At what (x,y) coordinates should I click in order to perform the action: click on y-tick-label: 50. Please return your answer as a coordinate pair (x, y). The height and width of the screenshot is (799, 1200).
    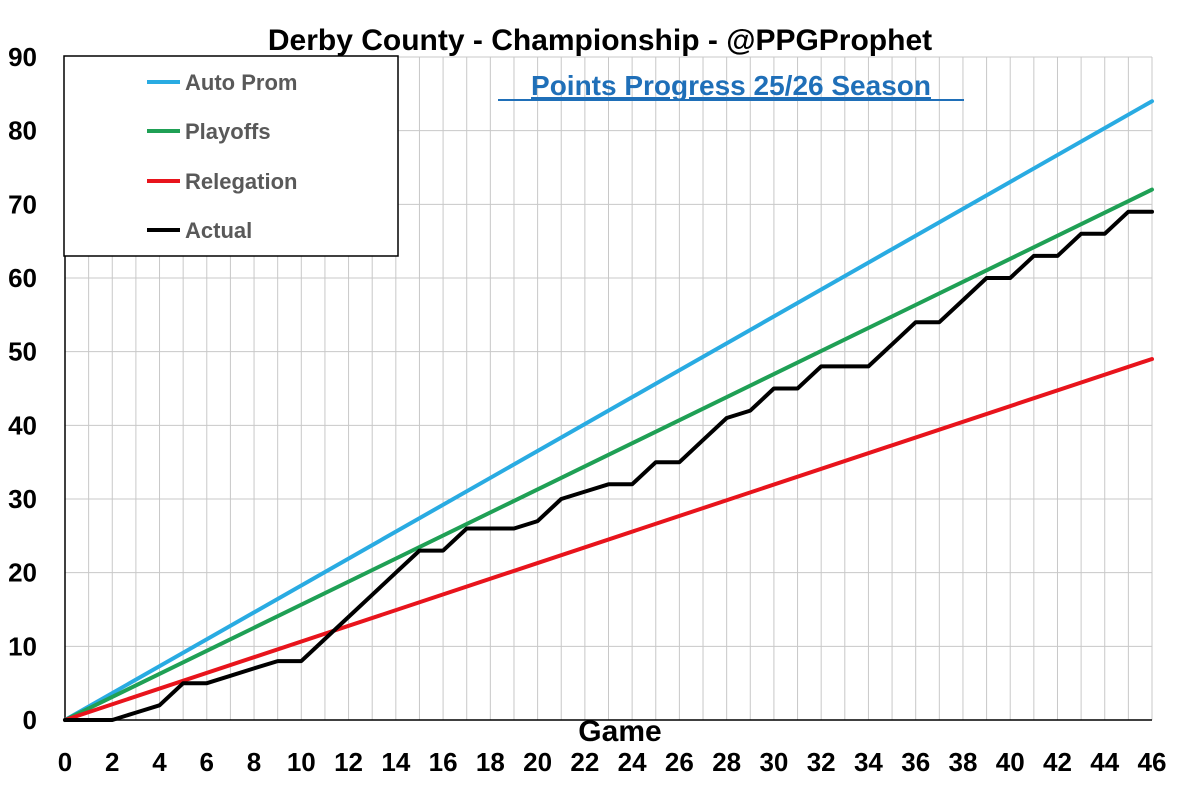
    Looking at the image, I should click on (22, 352).